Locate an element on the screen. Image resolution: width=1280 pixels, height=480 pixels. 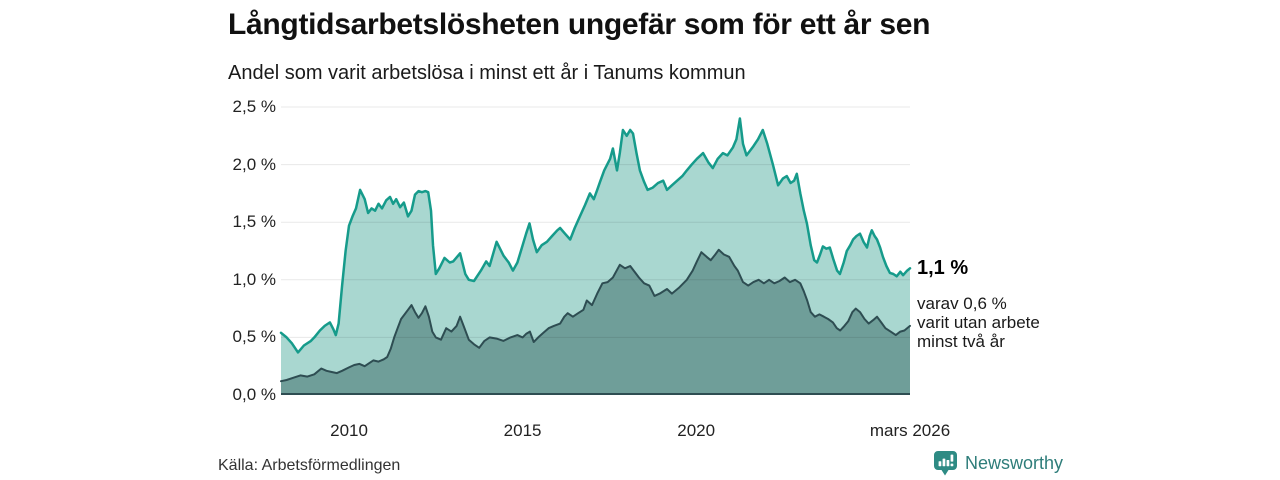
newsworthy-wordmark: Newsworthy is located at coordinates (1014, 462).